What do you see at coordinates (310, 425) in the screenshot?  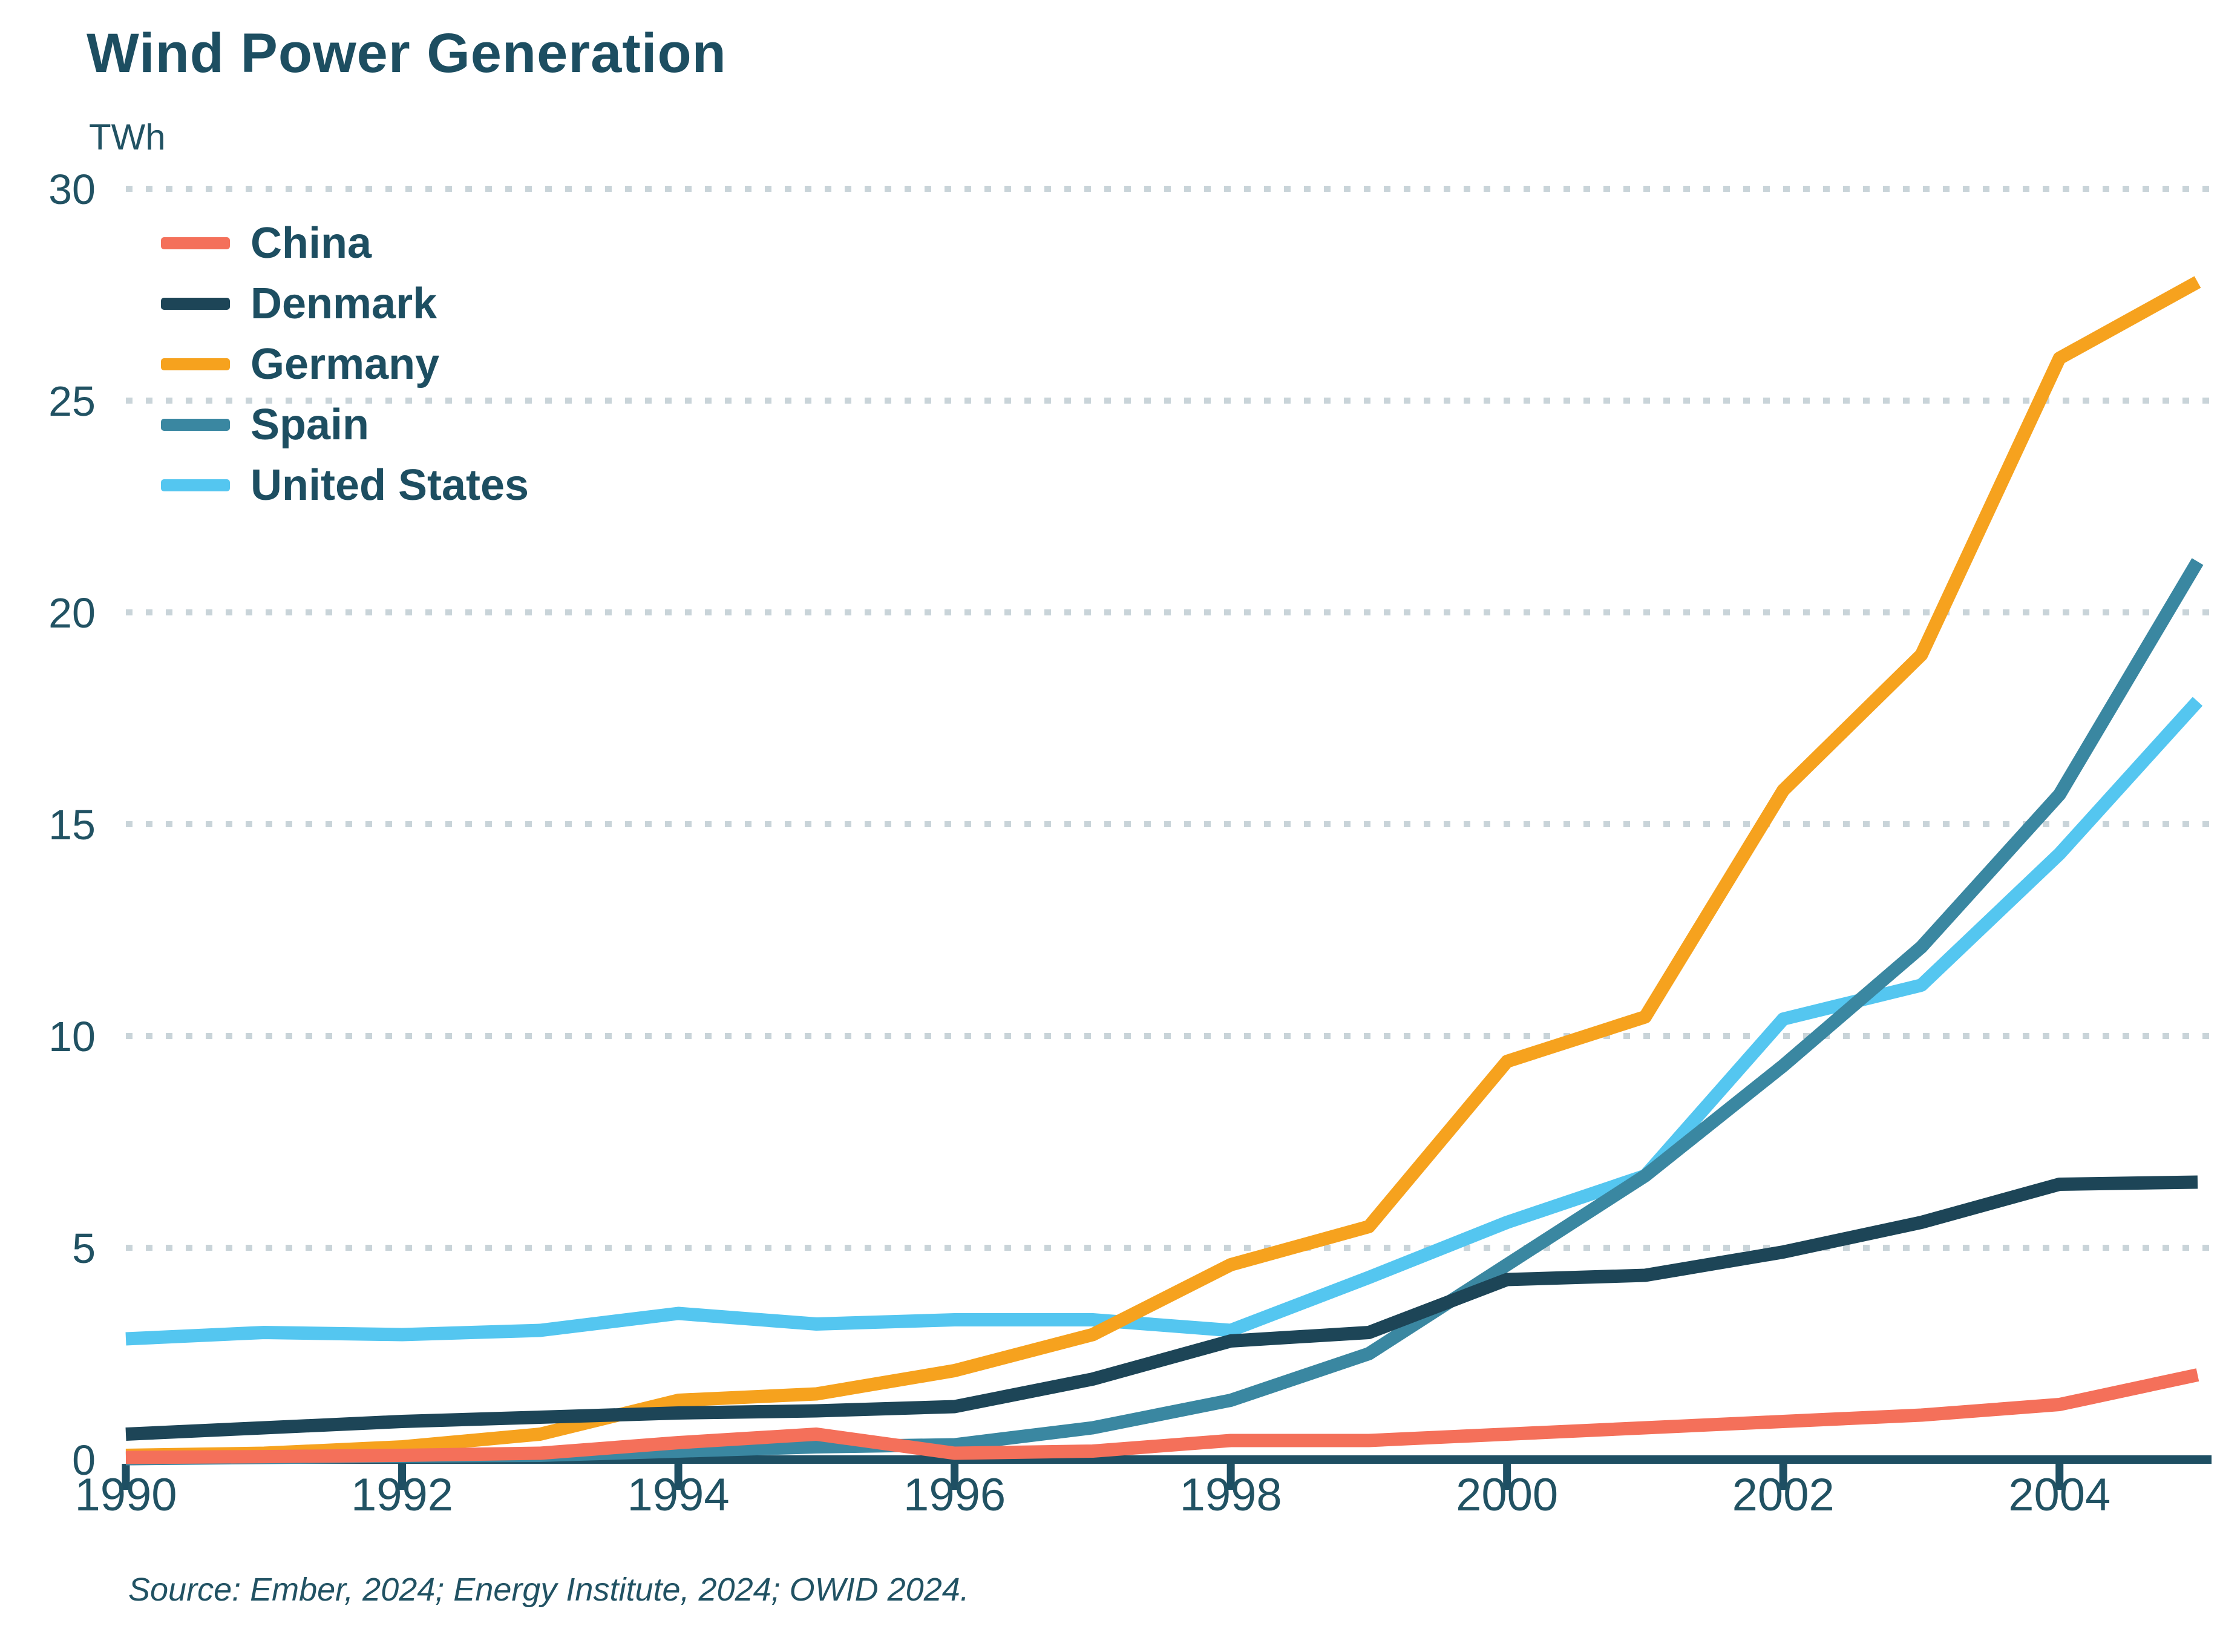 I see `legend-label-spain: Spain` at bounding box center [310, 425].